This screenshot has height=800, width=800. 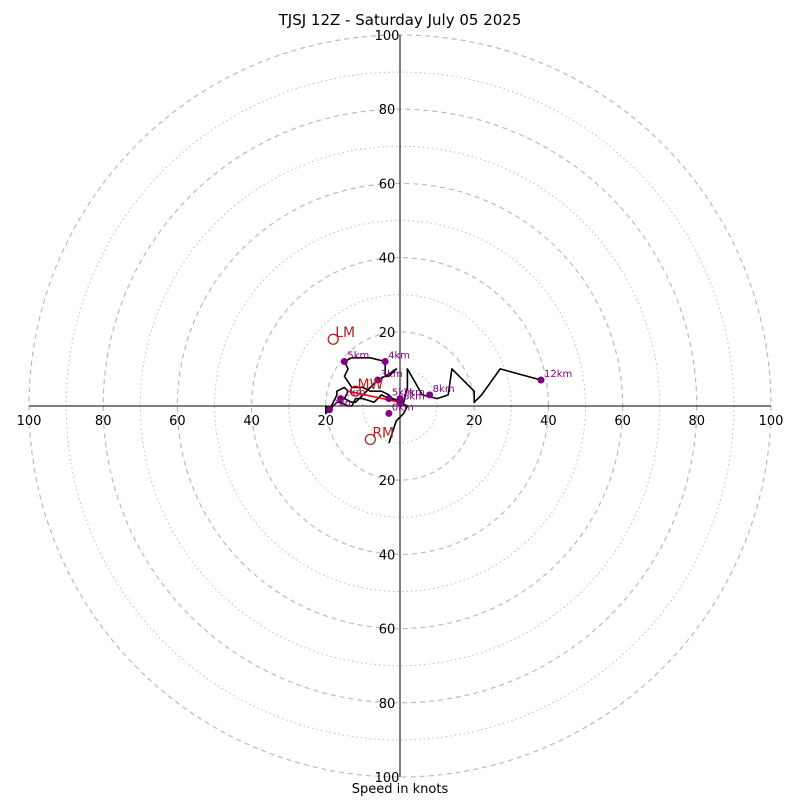 What do you see at coordinates (370, 439) in the screenshot?
I see `storm-marker-rm` at bounding box center [370, 439].